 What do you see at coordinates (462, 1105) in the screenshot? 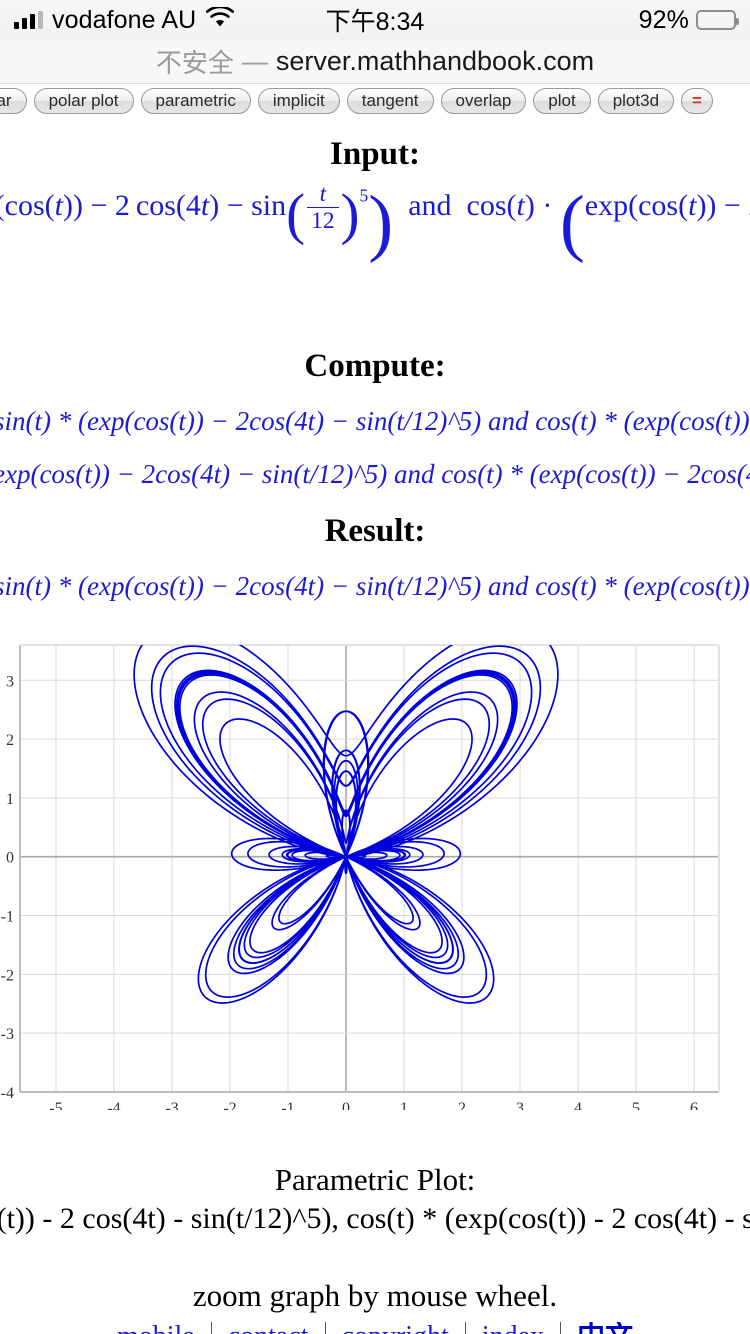
I see `x-tick-label: 2` at bounding box center [462, 1105].